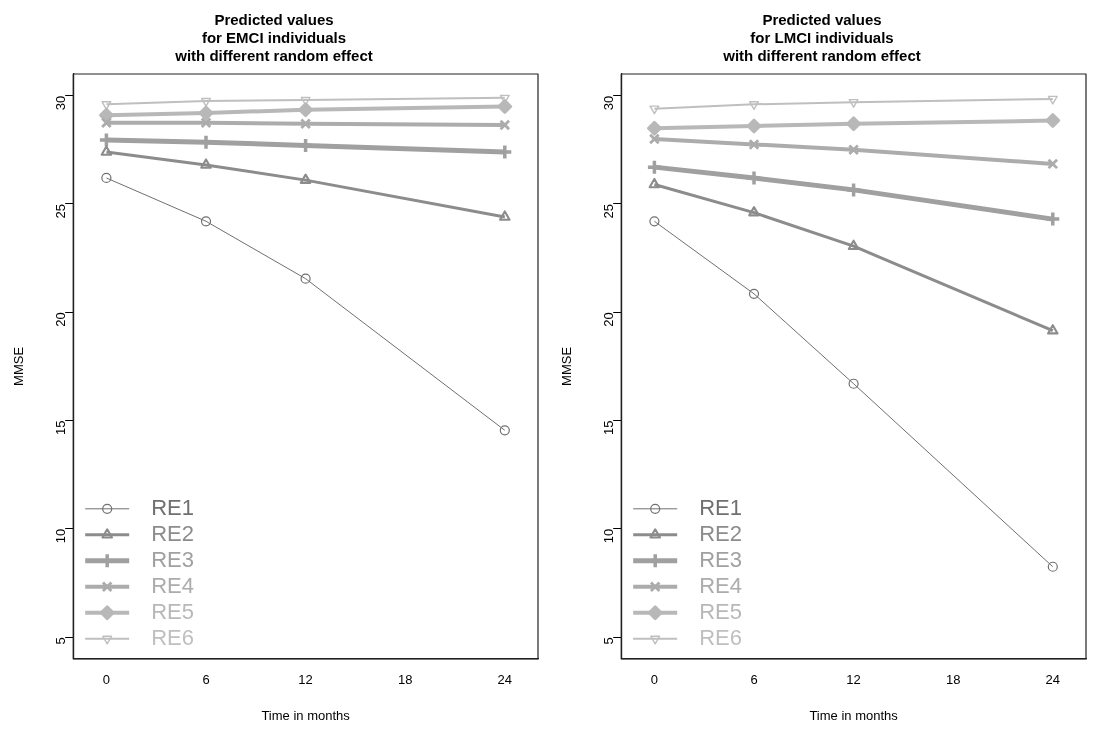 Image resolution: width=1097 pixels, height=740 pixels. Describe the element at coordinates (821, 38) in the screenshot. I see `chart-title: Predicted values for LMCI individuals with different random effect` at that location.